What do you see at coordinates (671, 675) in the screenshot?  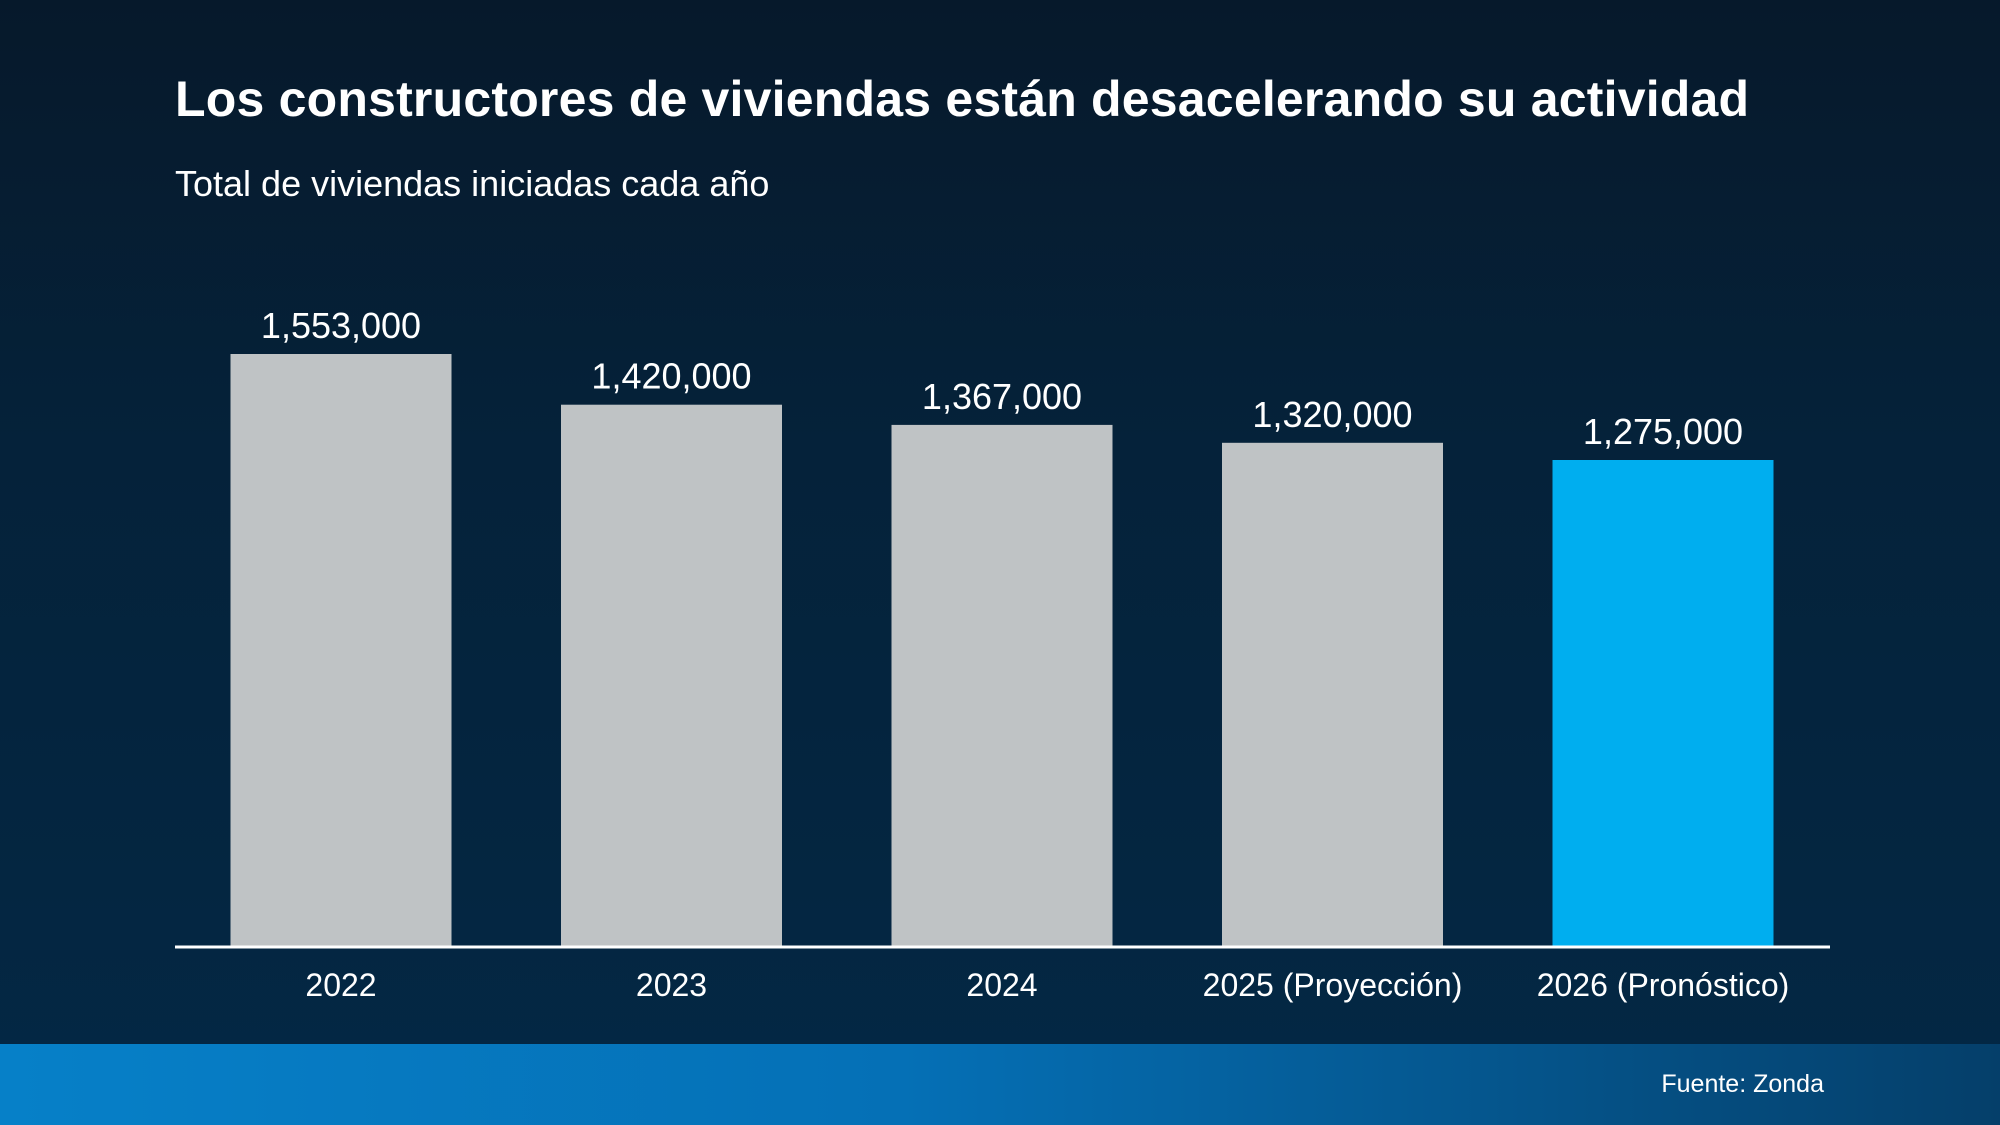 I see `bar-2023` at bounding box center [671, 675].